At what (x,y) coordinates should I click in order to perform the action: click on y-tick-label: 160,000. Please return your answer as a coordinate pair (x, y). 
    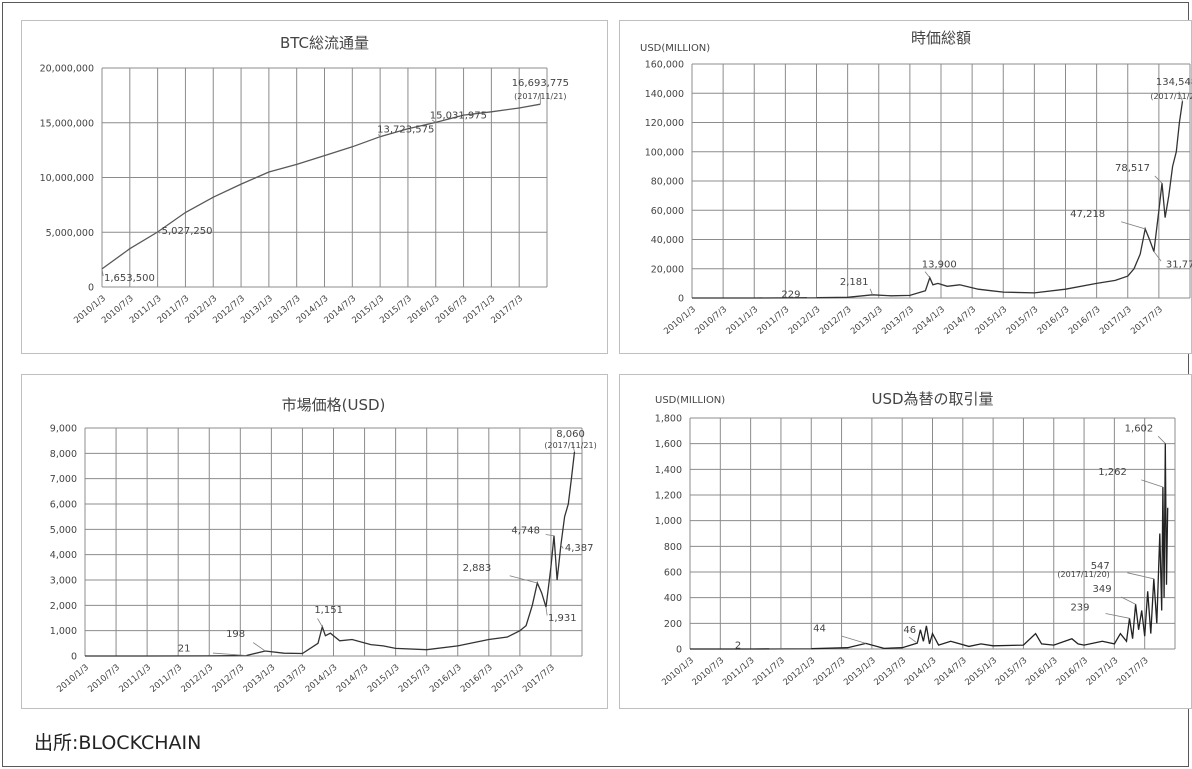
    Looking at the image, I should click on (664, 65).